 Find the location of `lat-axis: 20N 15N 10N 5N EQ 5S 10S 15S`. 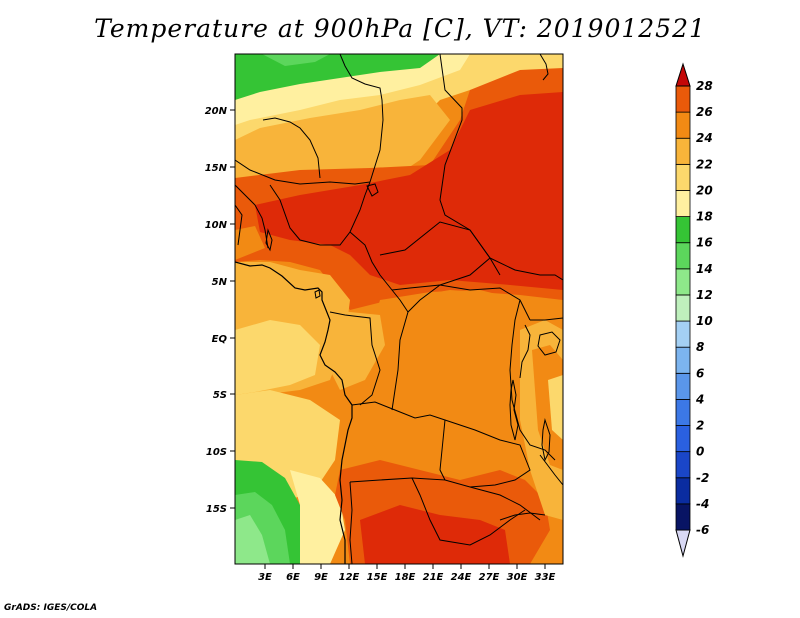

lat-axis: 20N 15N 10N 5N EQ 5S 10S 15S is located at coordinates (220, 310).